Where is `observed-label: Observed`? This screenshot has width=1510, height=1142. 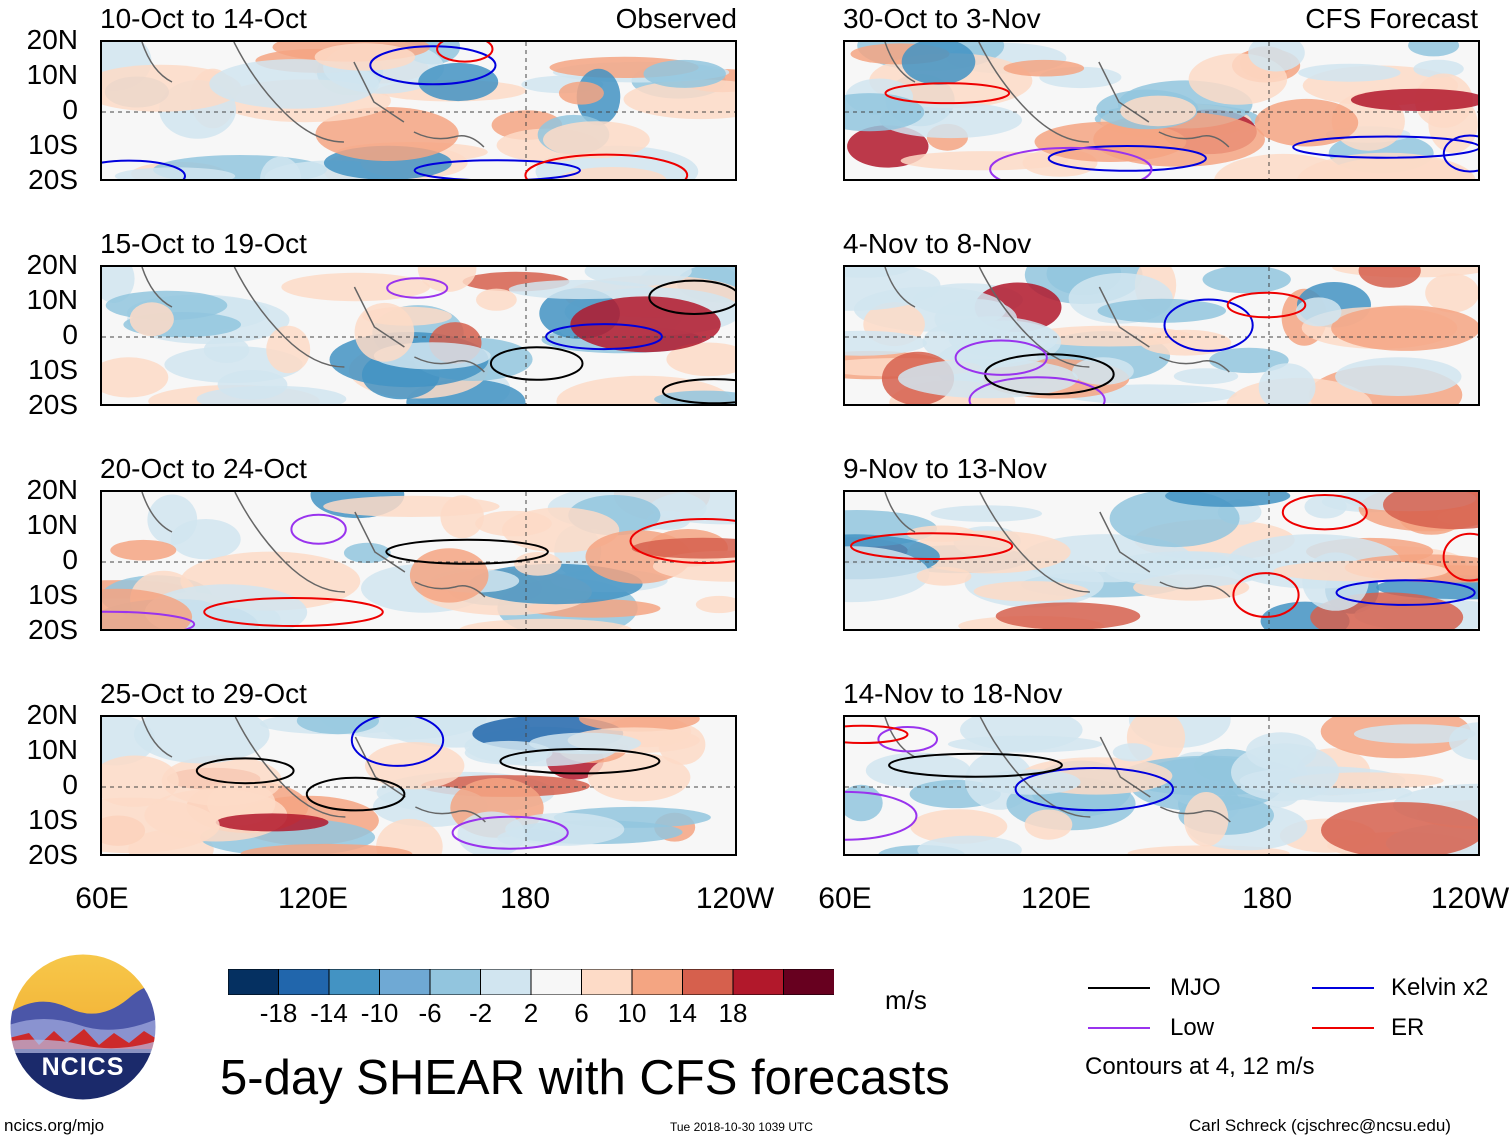 observed-label: Observed is located at coordinates (676, 18).